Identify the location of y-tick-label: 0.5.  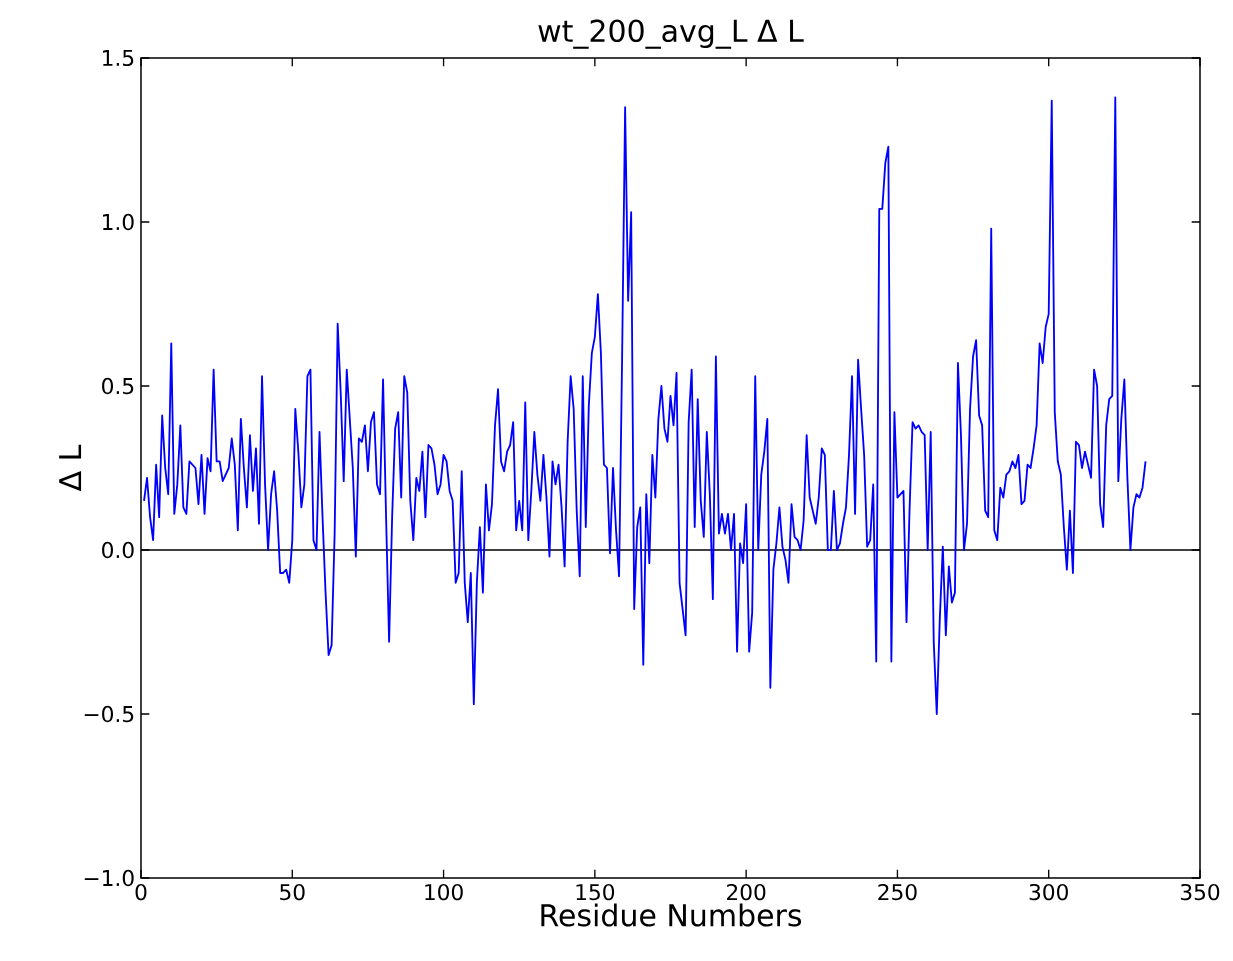
(118, 386).